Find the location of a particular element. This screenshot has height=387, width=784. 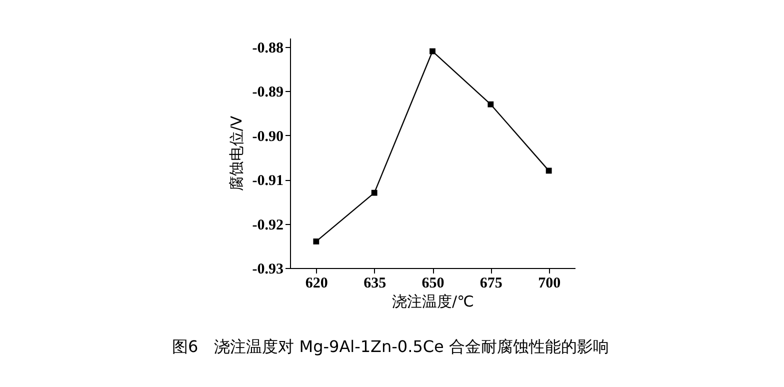

y-tick-label: -0.91 is located at coordinates (268, 181).